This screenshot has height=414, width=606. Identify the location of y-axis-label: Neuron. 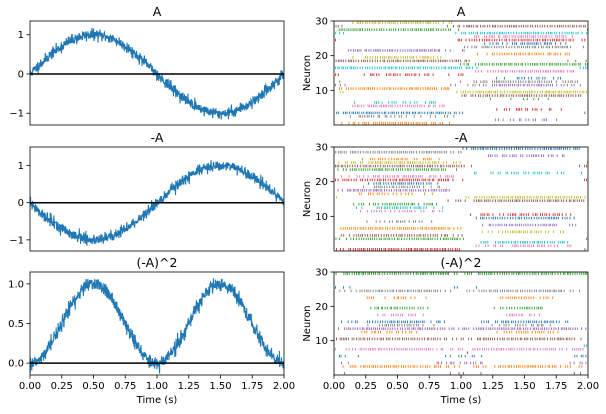
(307, 73).